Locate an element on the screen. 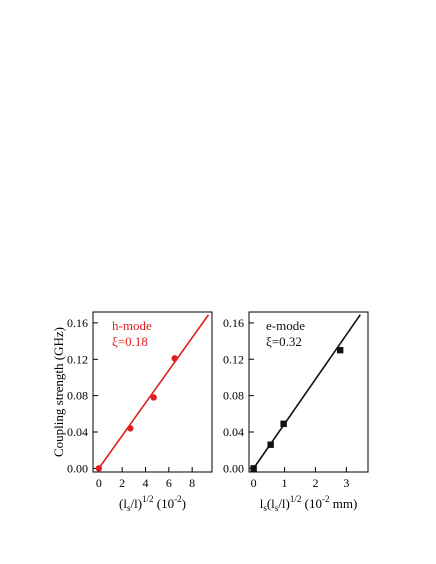  right-xlabel-sub: s is located at coordinates (265, 508).